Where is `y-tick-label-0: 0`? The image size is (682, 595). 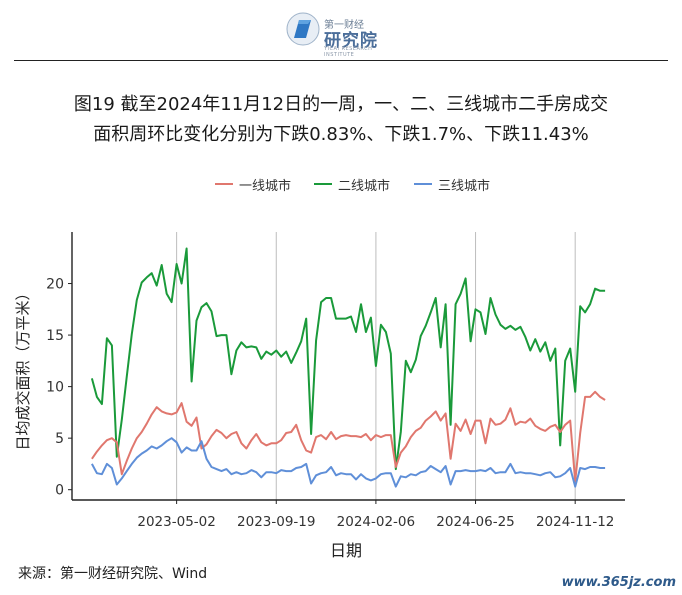
y-tick-label-0: 0 is located at coordinates (59, 491).